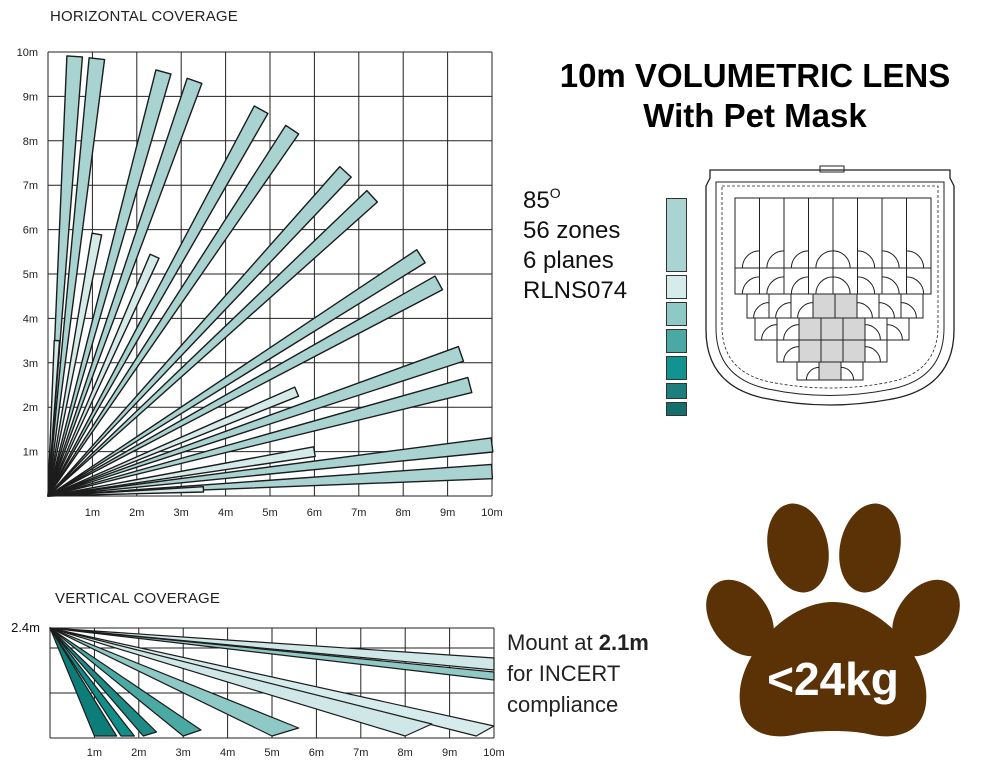 The height and width of the screenshot is (770, 1000). Describe the element at coordinates (30, 142) in the screenshot. I see `y-tick-label: 8m` at that location.